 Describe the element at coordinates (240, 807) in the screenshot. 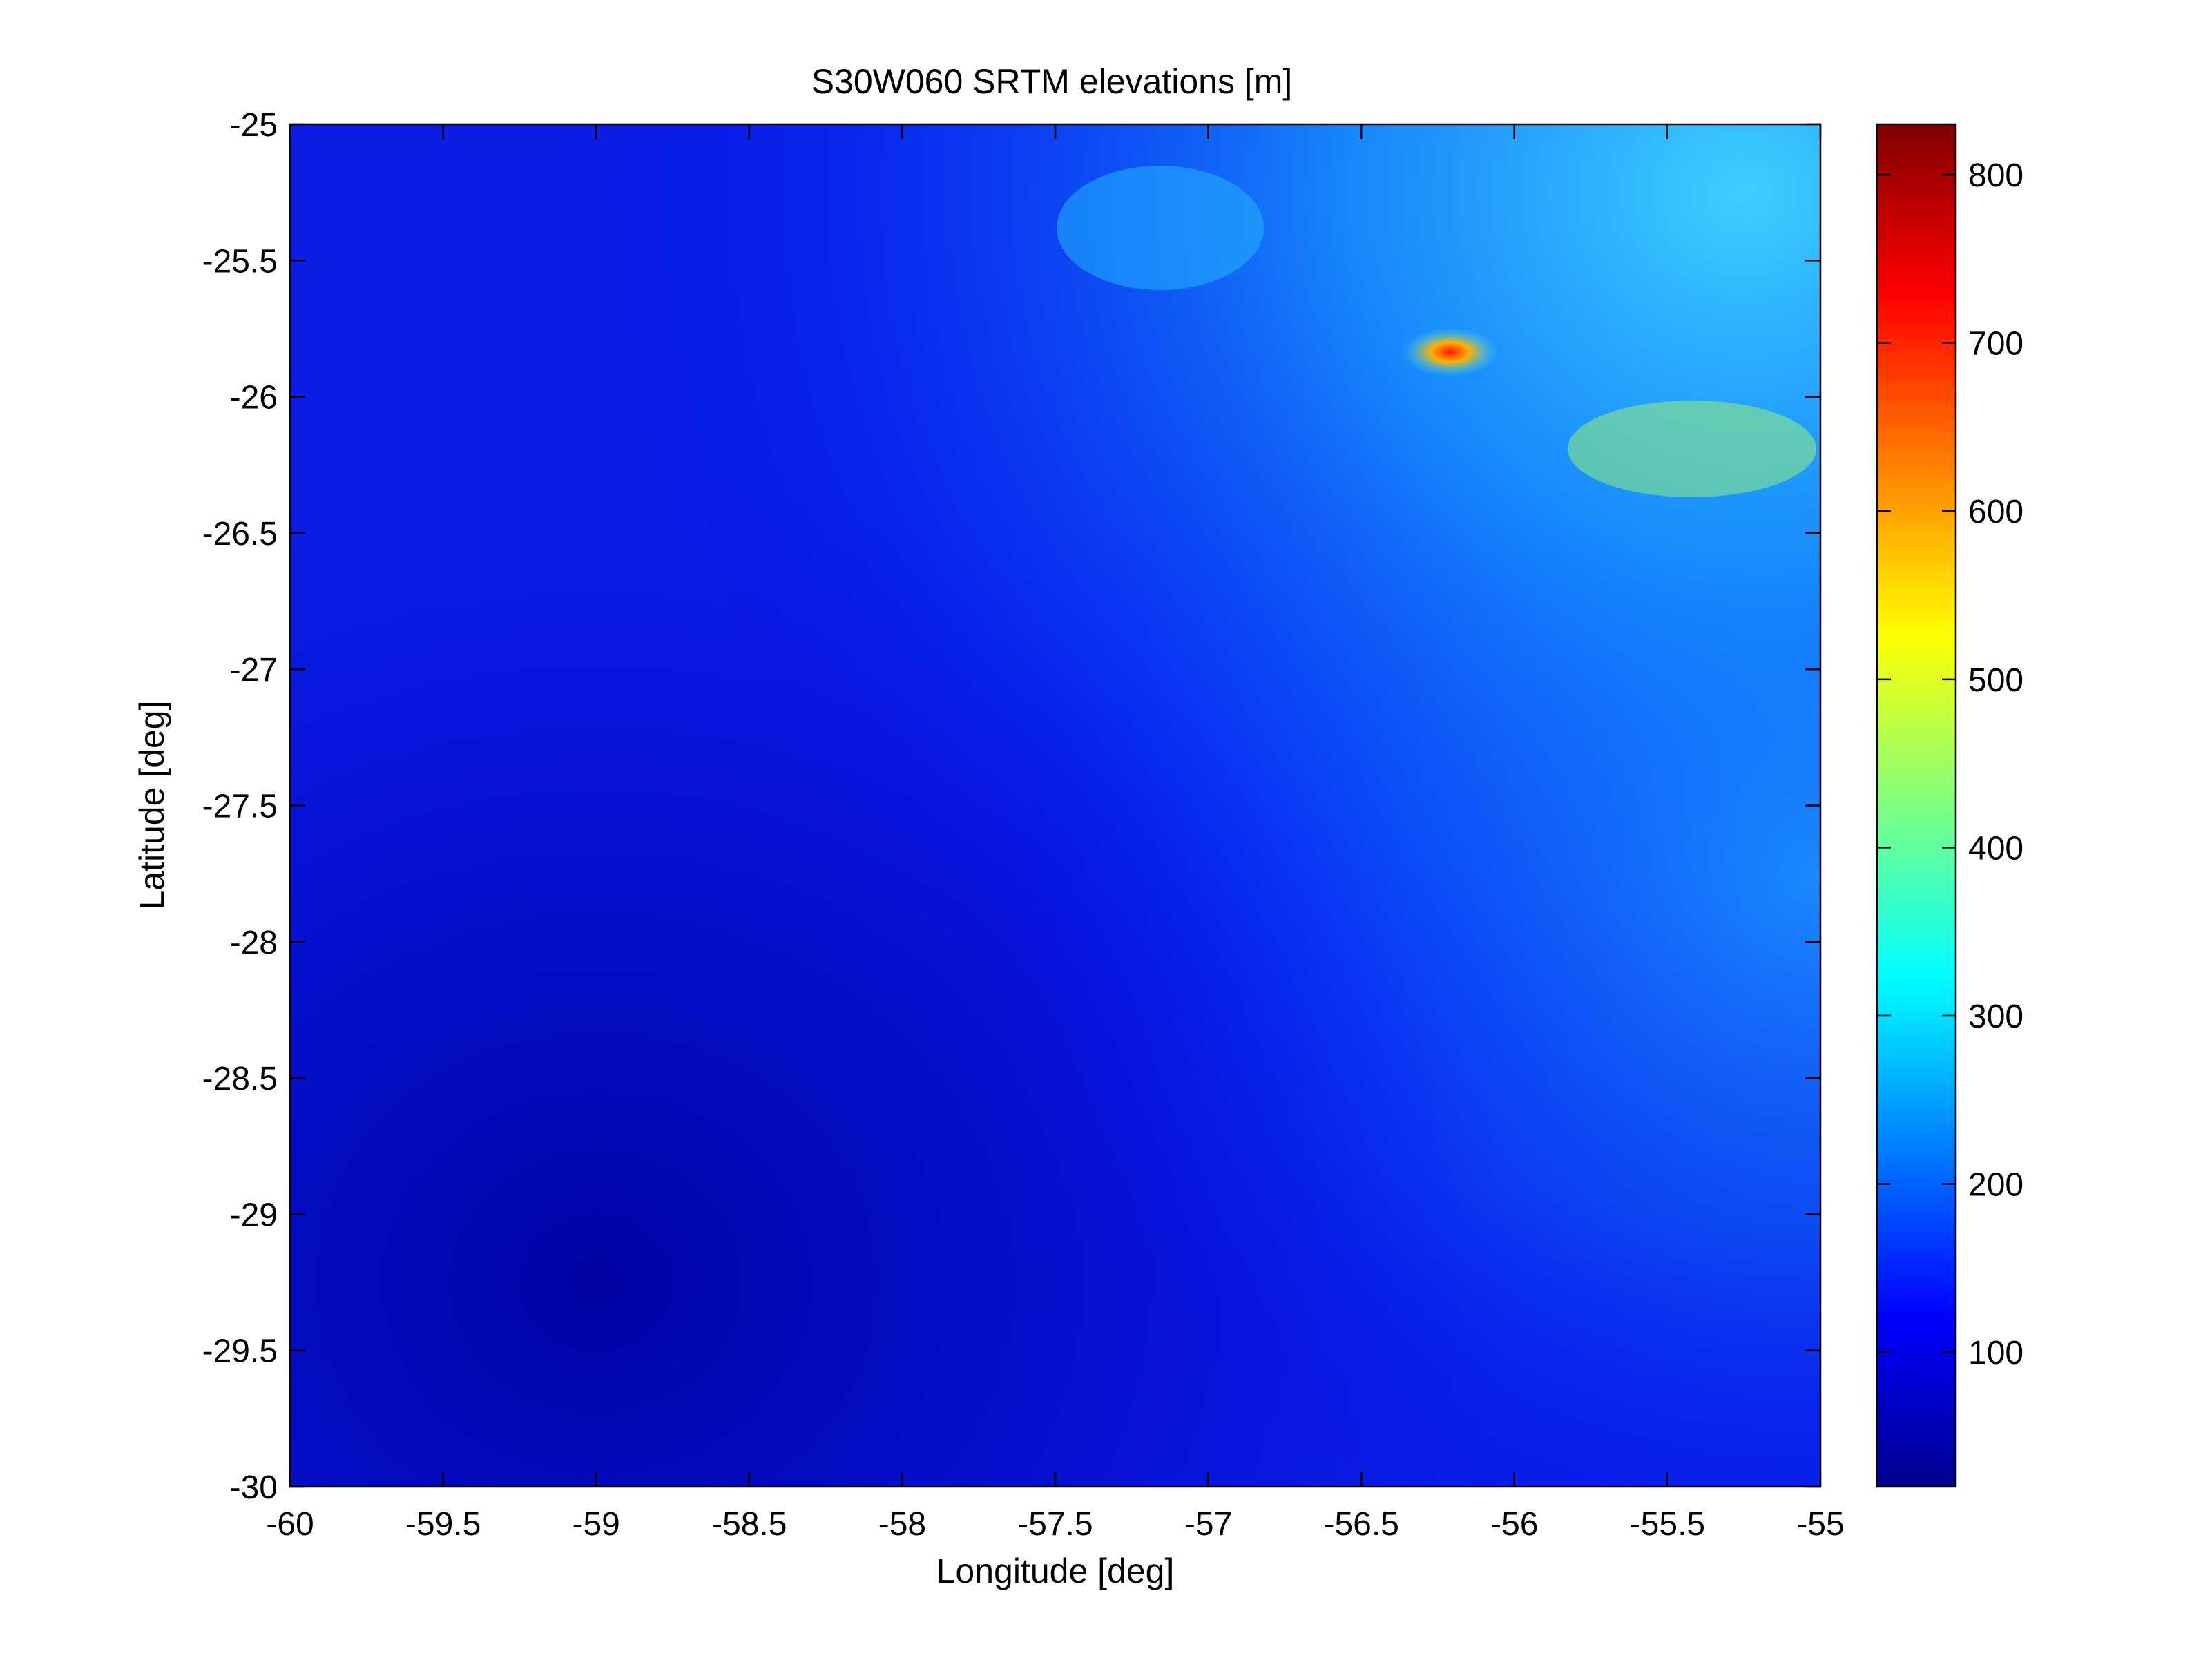

I see `y-tick-label: -27.5` at that location.